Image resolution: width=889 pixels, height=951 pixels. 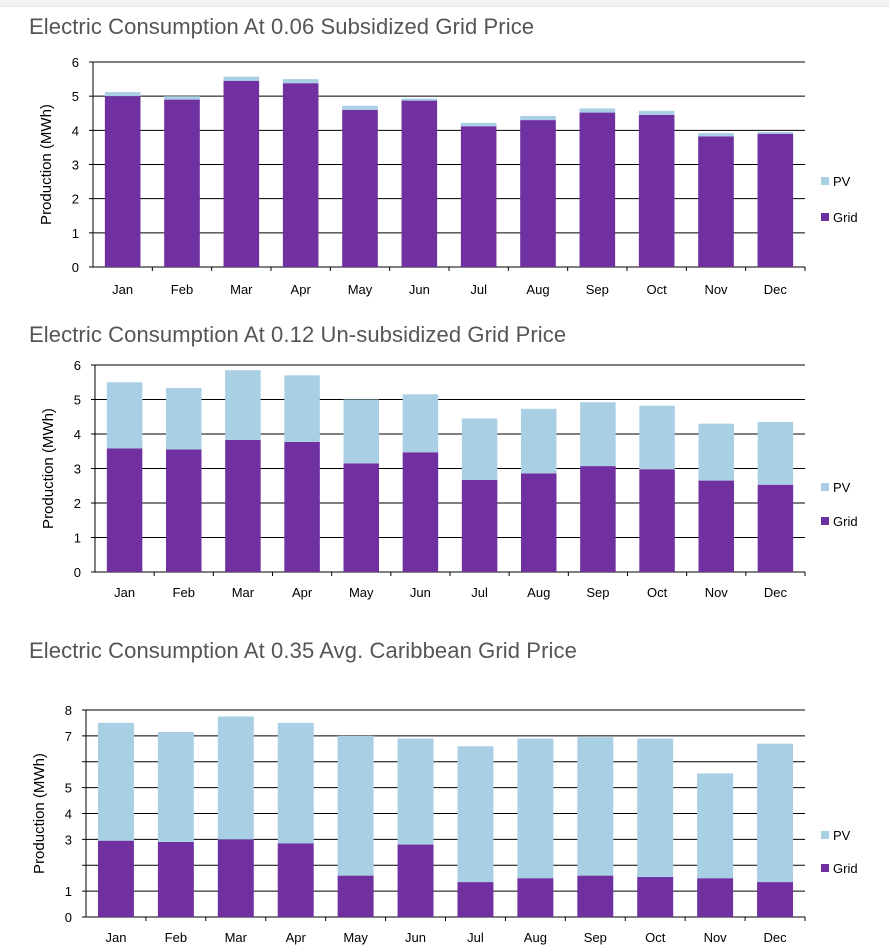 I want to click on x-tick-label: Jul, so click(x=478, y=289).